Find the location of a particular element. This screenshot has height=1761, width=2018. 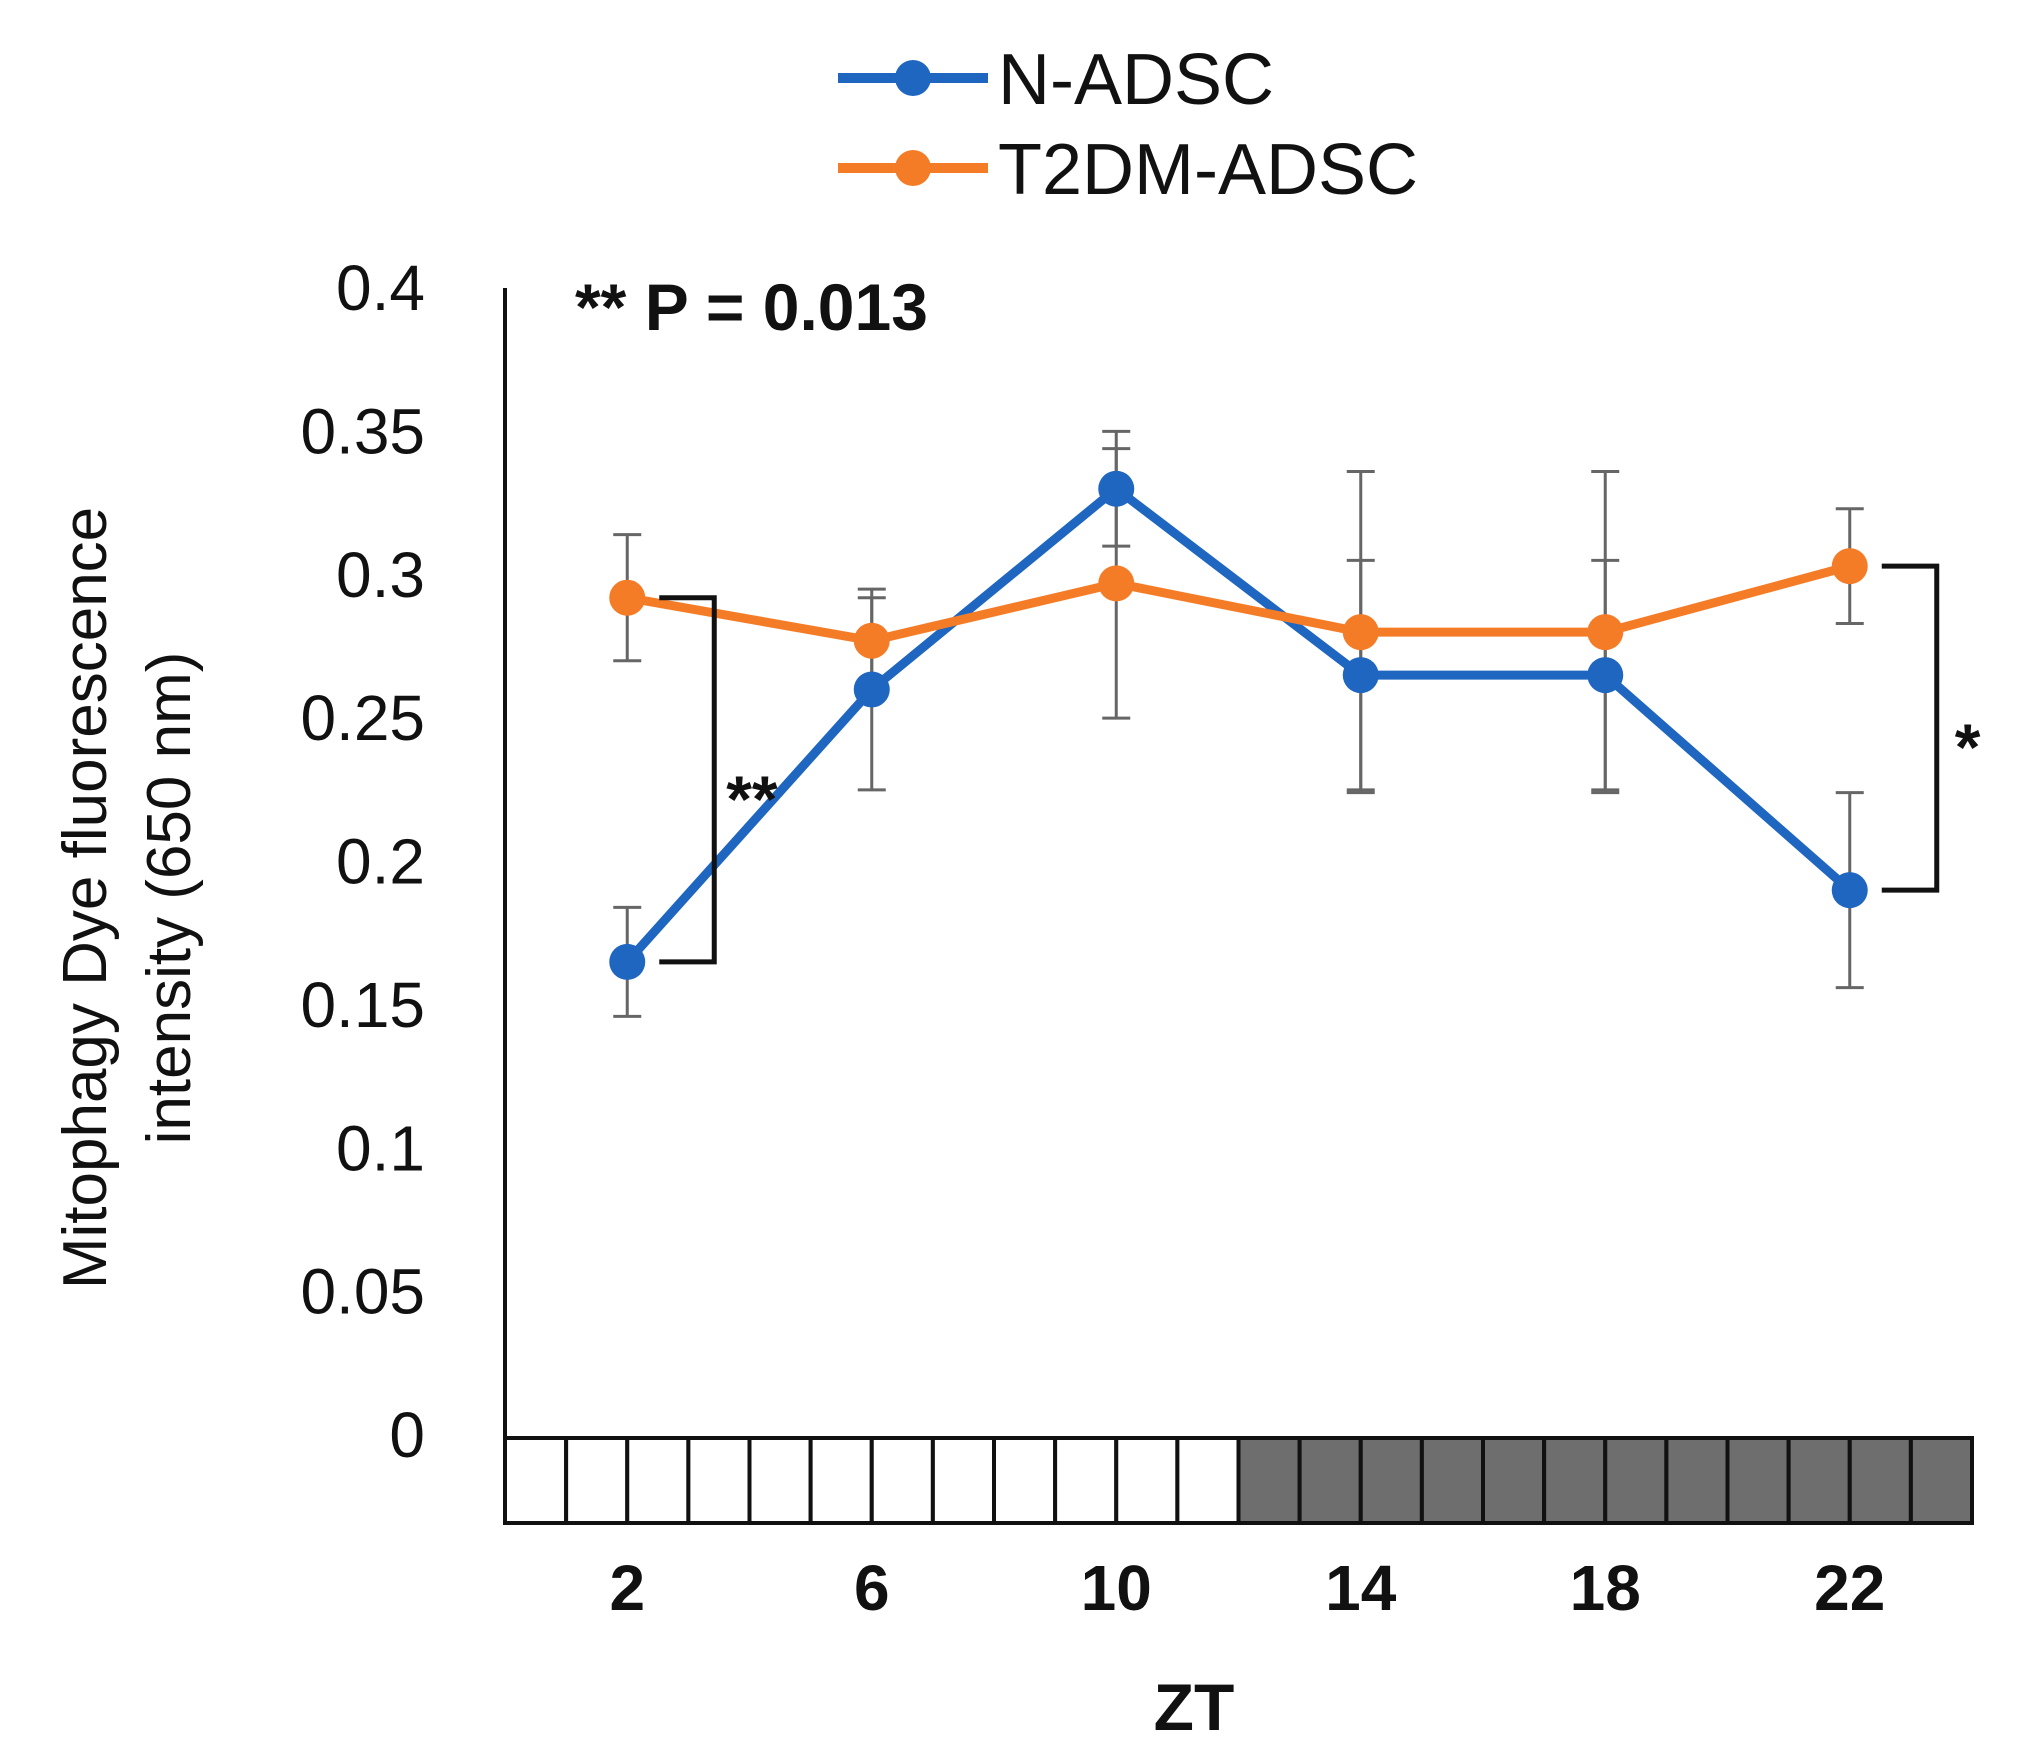

y-axis-title-line1: Mitophagy Dye fluorescence is located at coordinates (85, 898).